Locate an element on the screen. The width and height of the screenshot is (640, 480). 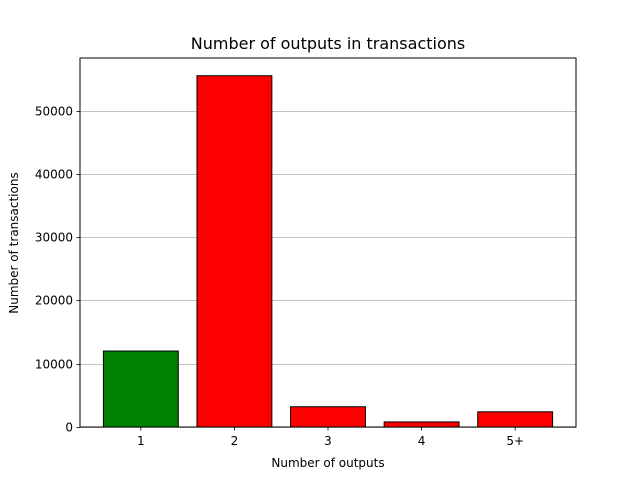
chart-title: Number of outputs in transactions is located at coordinates (328, 43).